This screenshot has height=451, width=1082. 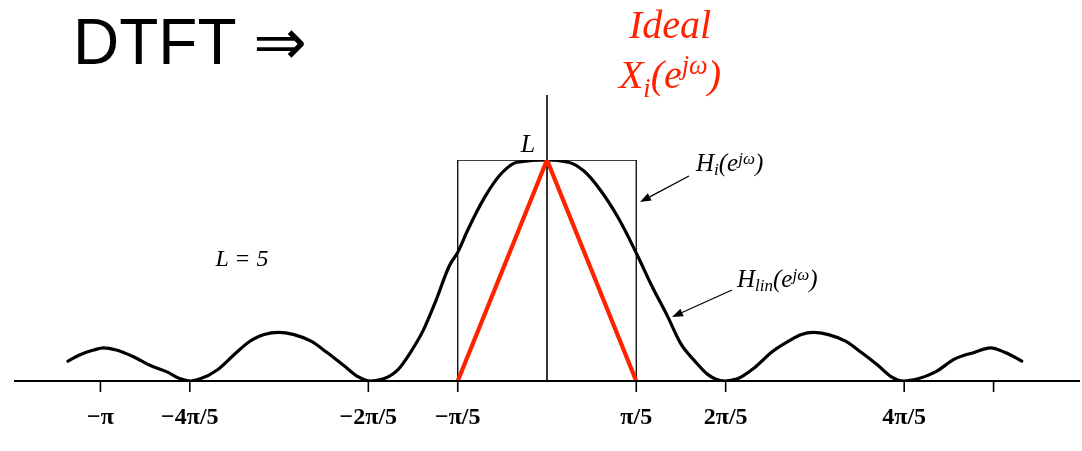 I want to click on x-tick-label: −π/5, so click(x=457, y=416).